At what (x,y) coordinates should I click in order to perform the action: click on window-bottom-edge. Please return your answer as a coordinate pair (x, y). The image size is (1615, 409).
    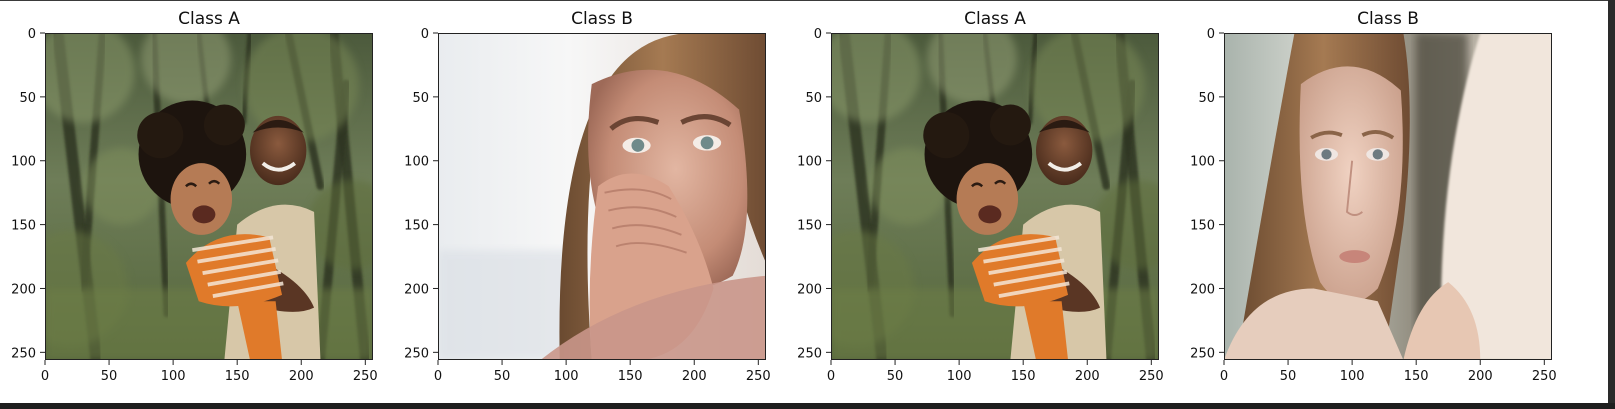
    Looking at the image, I should click on (807, 406).